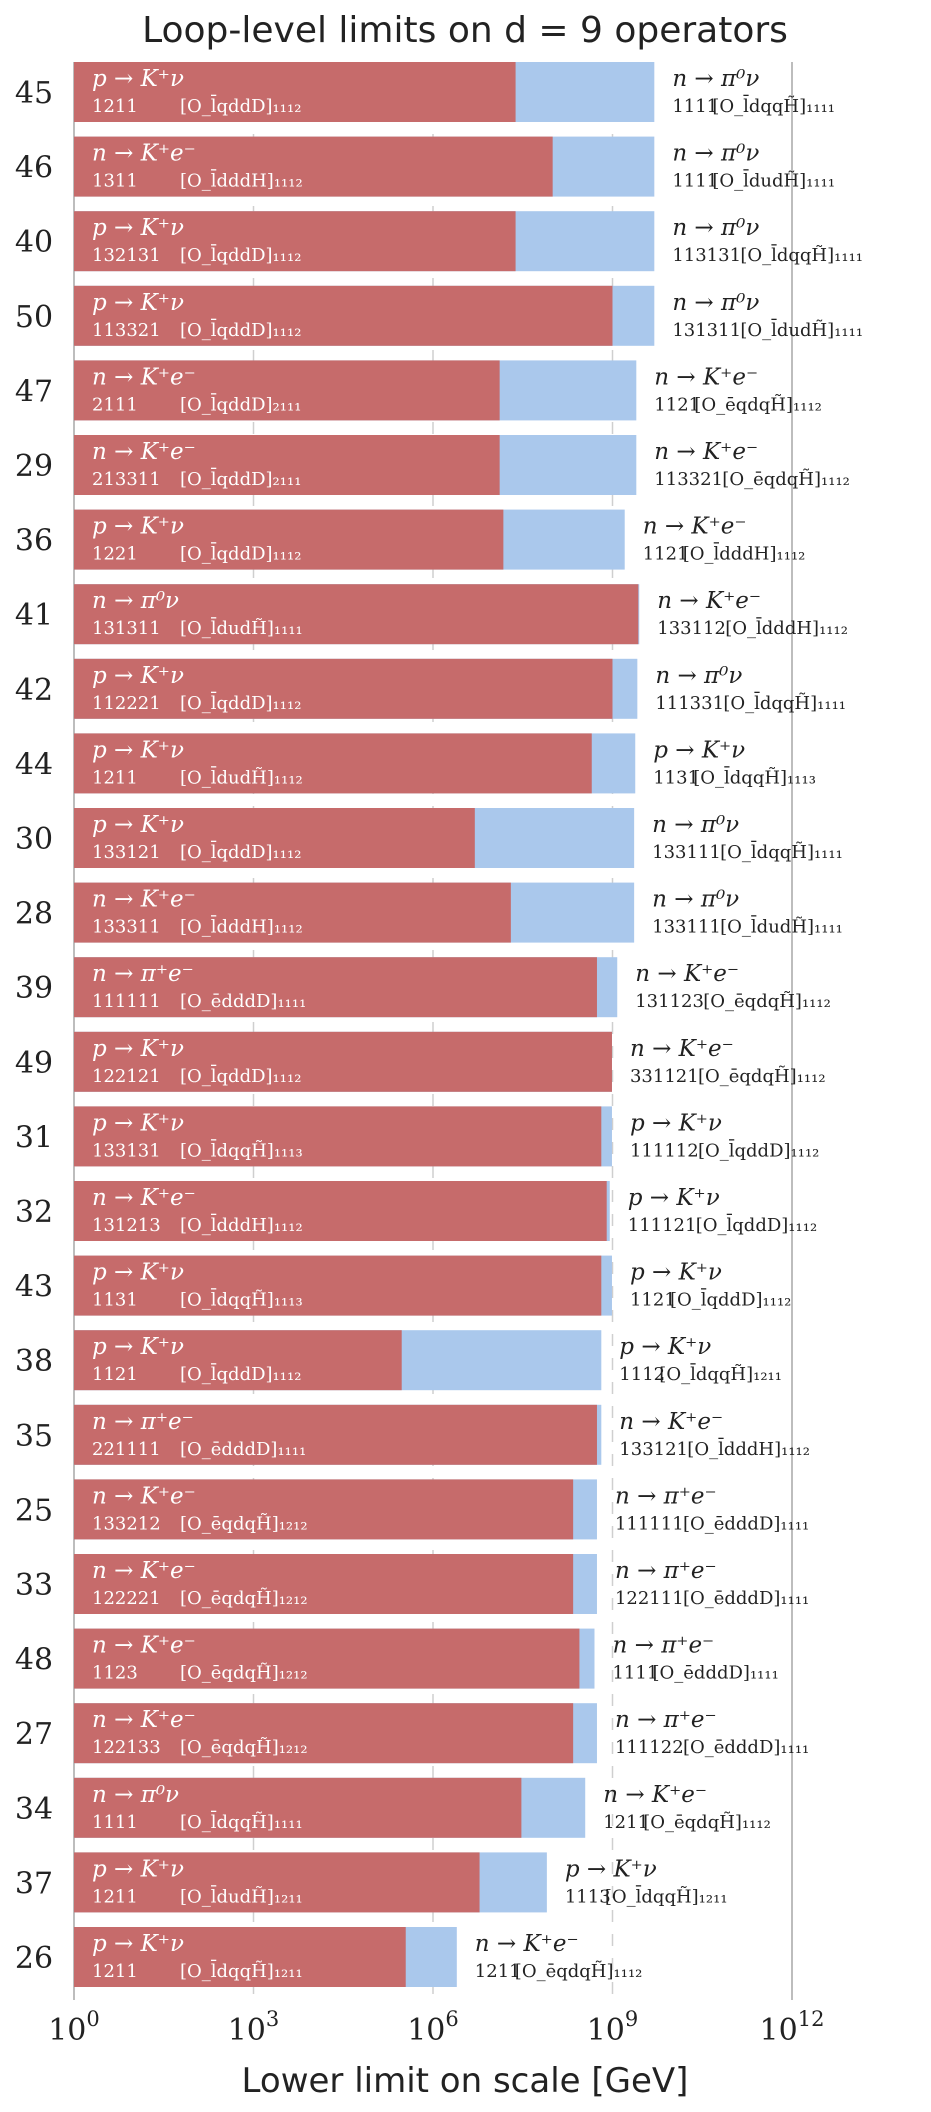 The height and width of the screenshot is (2112, 931). What do you see at coordinates (241, 1821) in the screenshot?
I see `bar-red-operator-label: [O_l̄dqqH̃]₁₁₁₁` at bounding box center [241, 1821].